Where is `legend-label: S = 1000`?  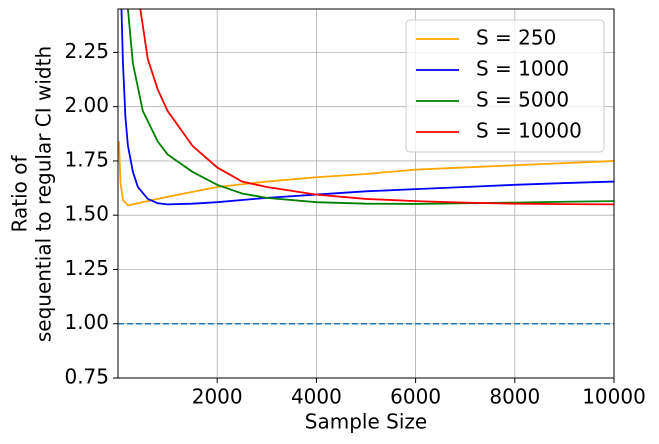
legend-label: S = 1000 is located at coordinates (522, 69).